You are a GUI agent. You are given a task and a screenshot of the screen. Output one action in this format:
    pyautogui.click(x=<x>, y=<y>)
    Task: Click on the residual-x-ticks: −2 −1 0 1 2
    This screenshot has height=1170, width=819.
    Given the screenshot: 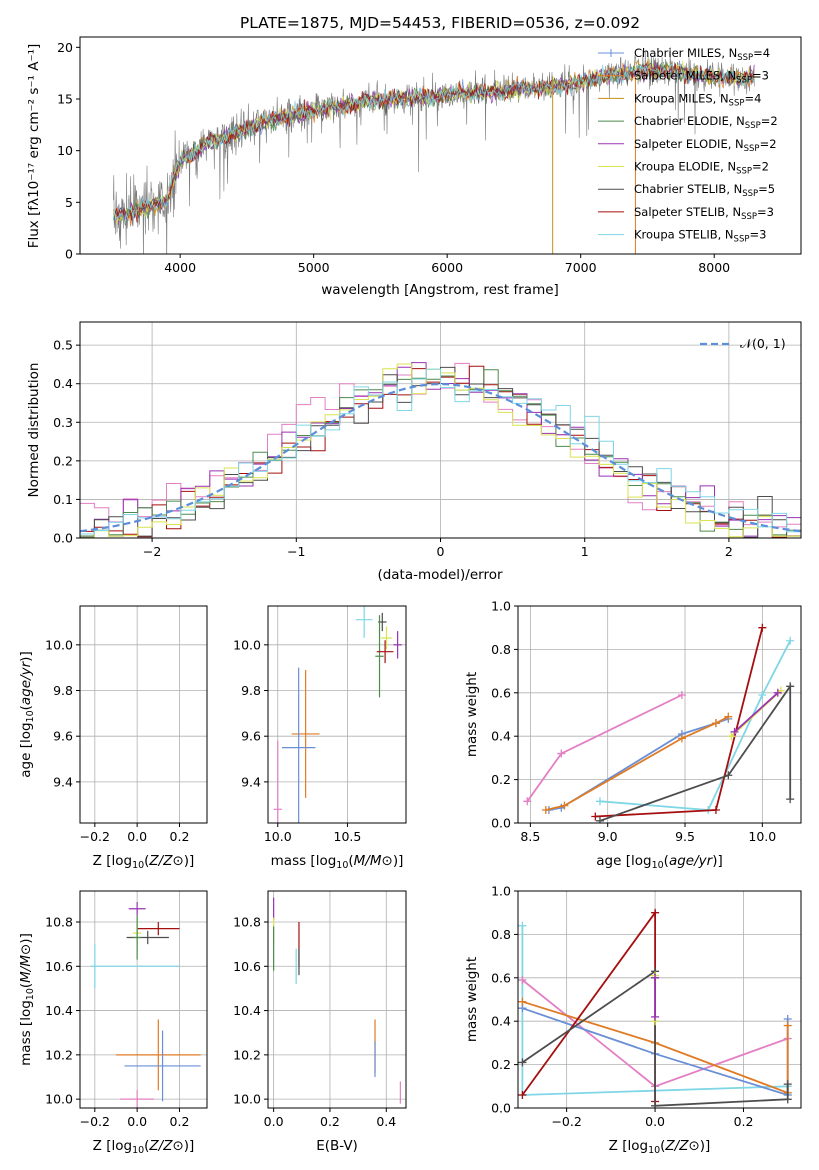 What is the action you would take?
    pyautogui.click(x=438, y=548)
    